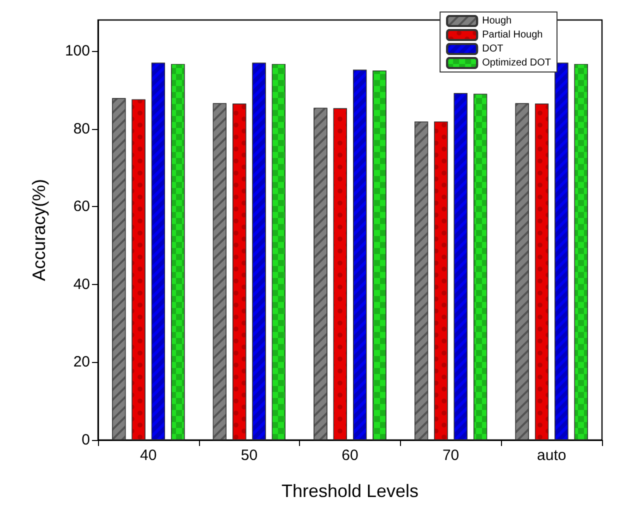 Image resolution: width=627 pixels, height=516 pixels. Describe the element at coordinates (451, 455) in the screenshot. I see `x-tick-label: 70` at that location.